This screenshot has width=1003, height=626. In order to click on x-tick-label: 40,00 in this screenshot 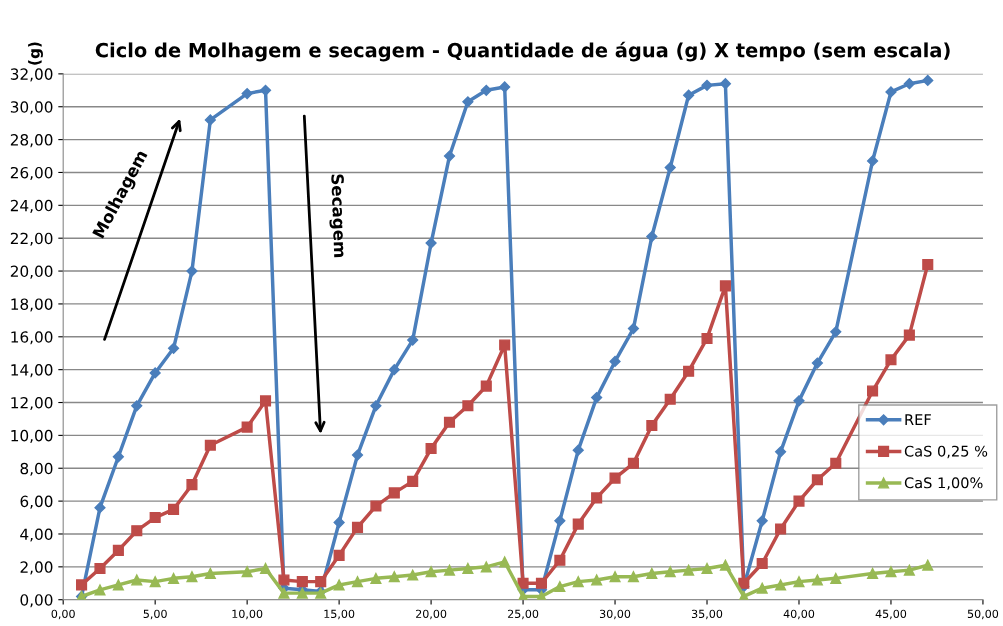, I will do `click(799, 614)`.